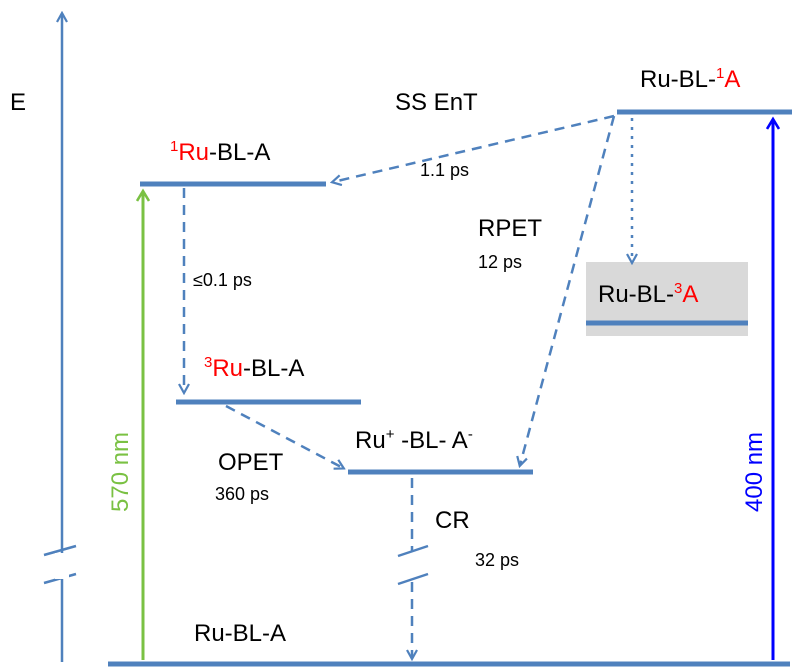 The image size is (795, 670). I want to click on singlet-ru-label: 1Ru-BL-A, so click(220, 152).